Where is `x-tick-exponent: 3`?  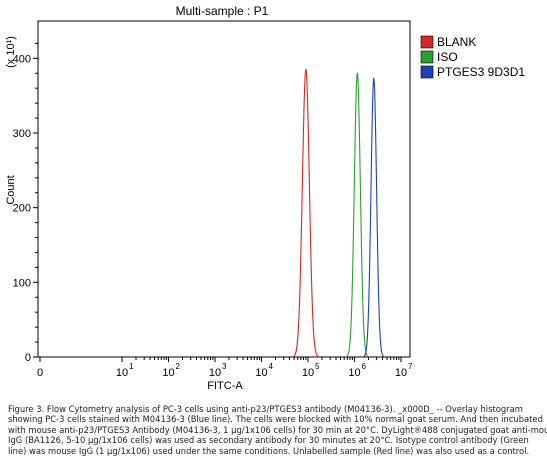
x-tick-exponent: 3 is located at coordinates (224, 366).